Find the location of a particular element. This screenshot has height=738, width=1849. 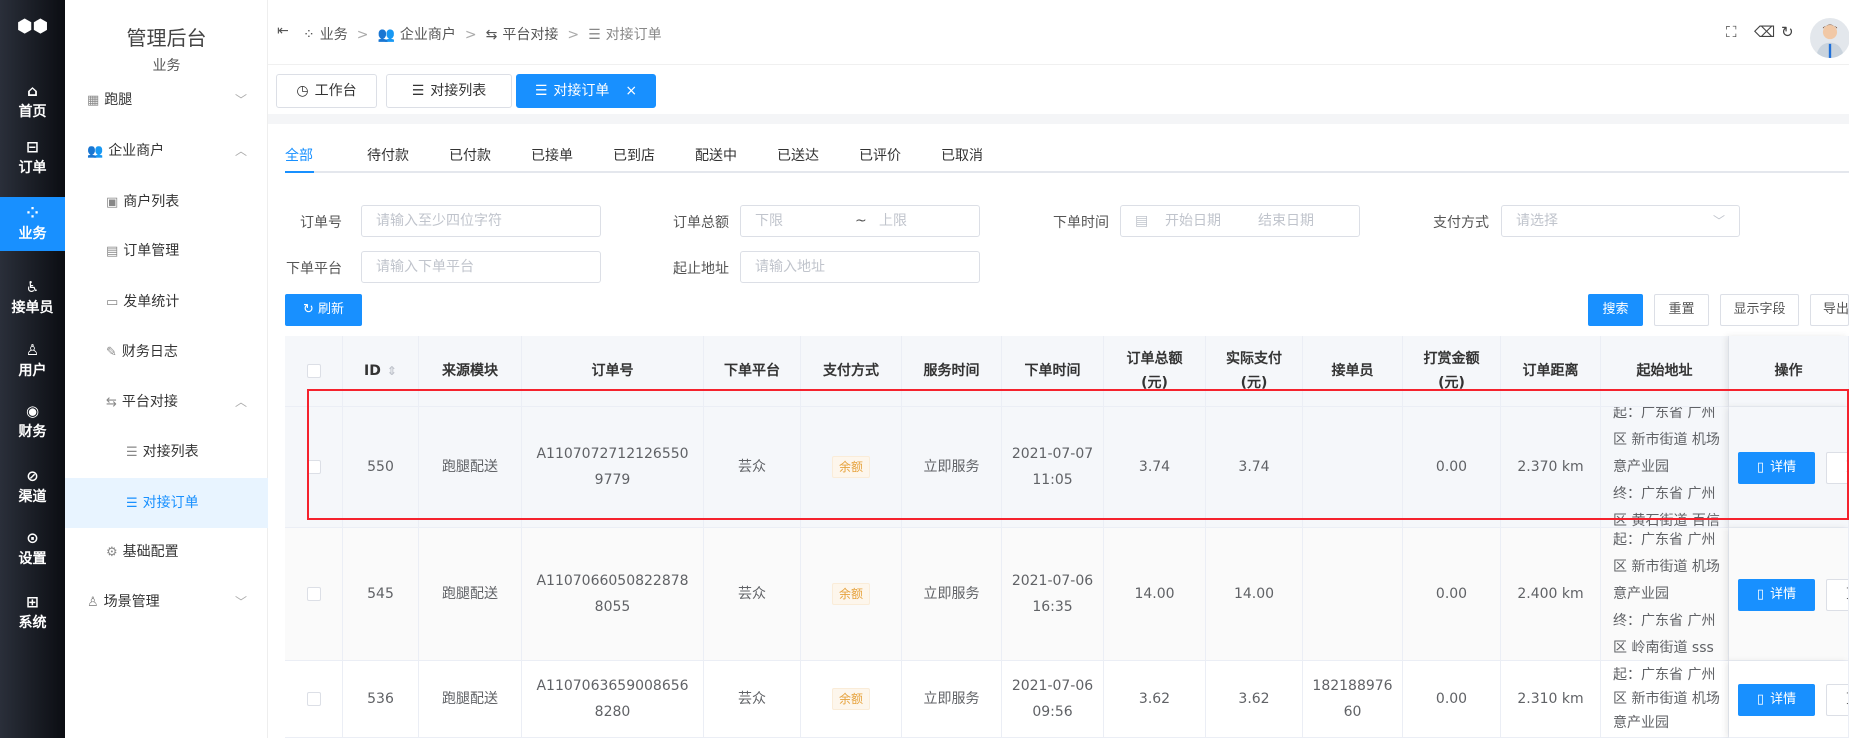

header-label: 下单平台 is located at coordinates (752, 371).